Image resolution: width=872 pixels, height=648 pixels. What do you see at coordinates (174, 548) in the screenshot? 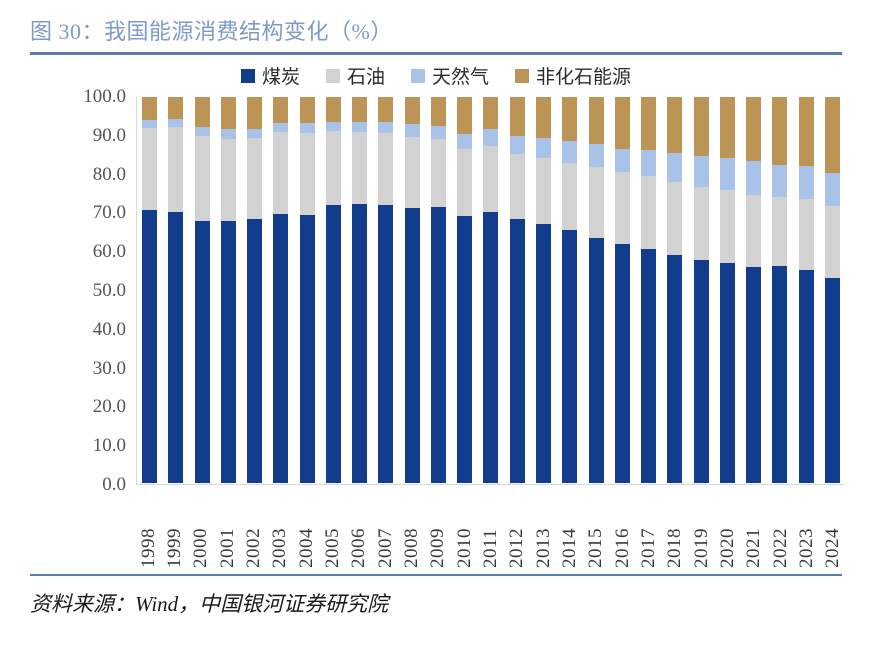
I see `x-axis-tick-label: 1999` at bounding box center [174, 548].